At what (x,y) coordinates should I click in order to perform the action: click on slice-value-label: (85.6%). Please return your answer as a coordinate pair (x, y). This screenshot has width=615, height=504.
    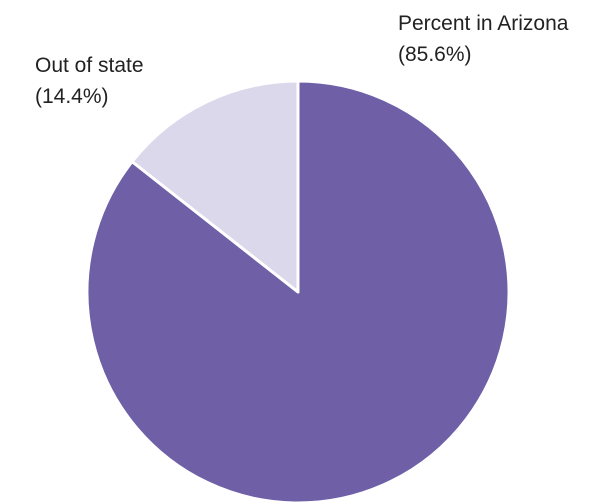
    Looking at the image, I should click on (435, 54).